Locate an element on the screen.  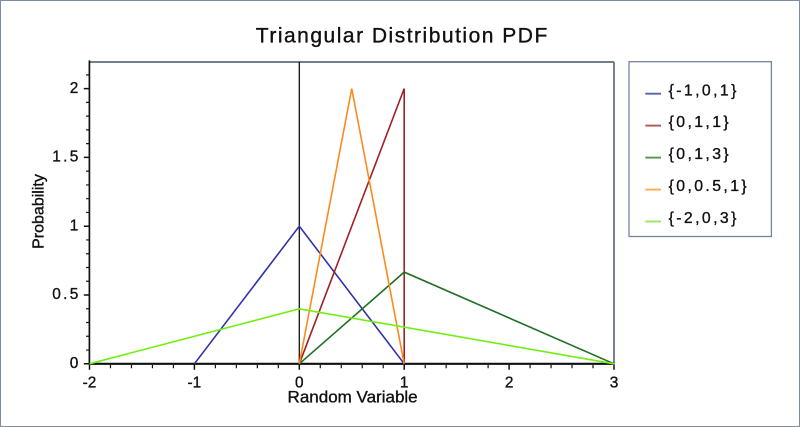
svg-text: Triangular Distribution PDF is located at coordinates (402, 36).